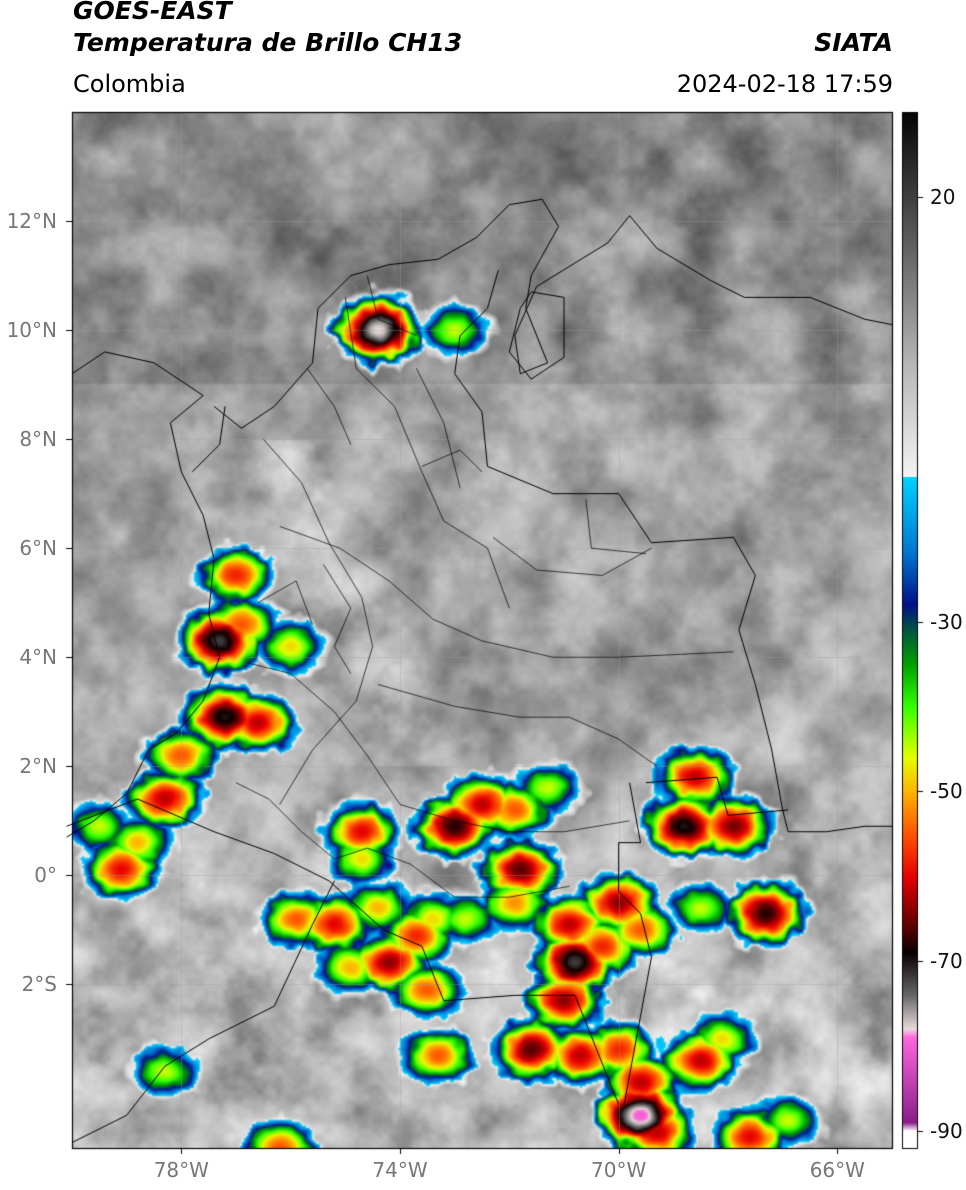 Image resolution: width=966 pixels, height=1190 pixels. Describe the element at coordinates (943, 196) in the screenshot. I see `colorbar-tick-label: 20` at that location.